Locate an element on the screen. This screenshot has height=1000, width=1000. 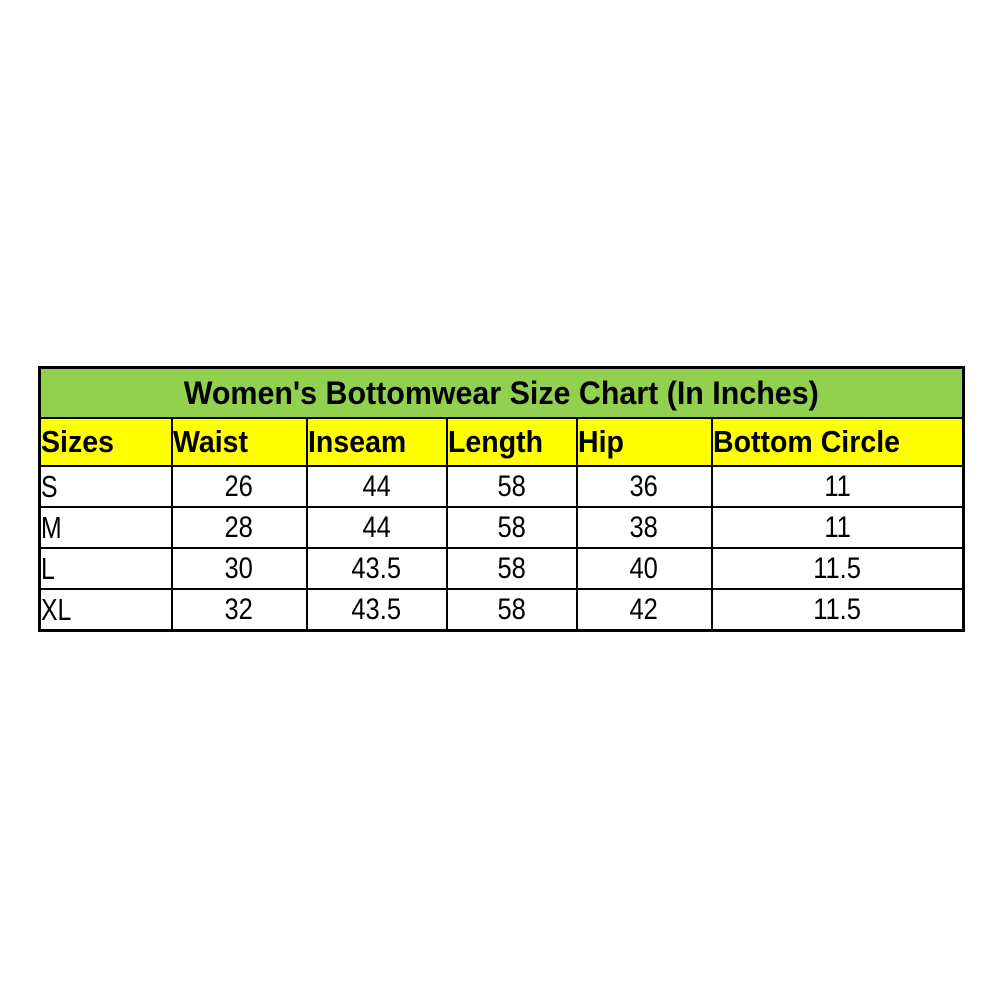
value-cell: 36 is located at coordinates (644, 486).